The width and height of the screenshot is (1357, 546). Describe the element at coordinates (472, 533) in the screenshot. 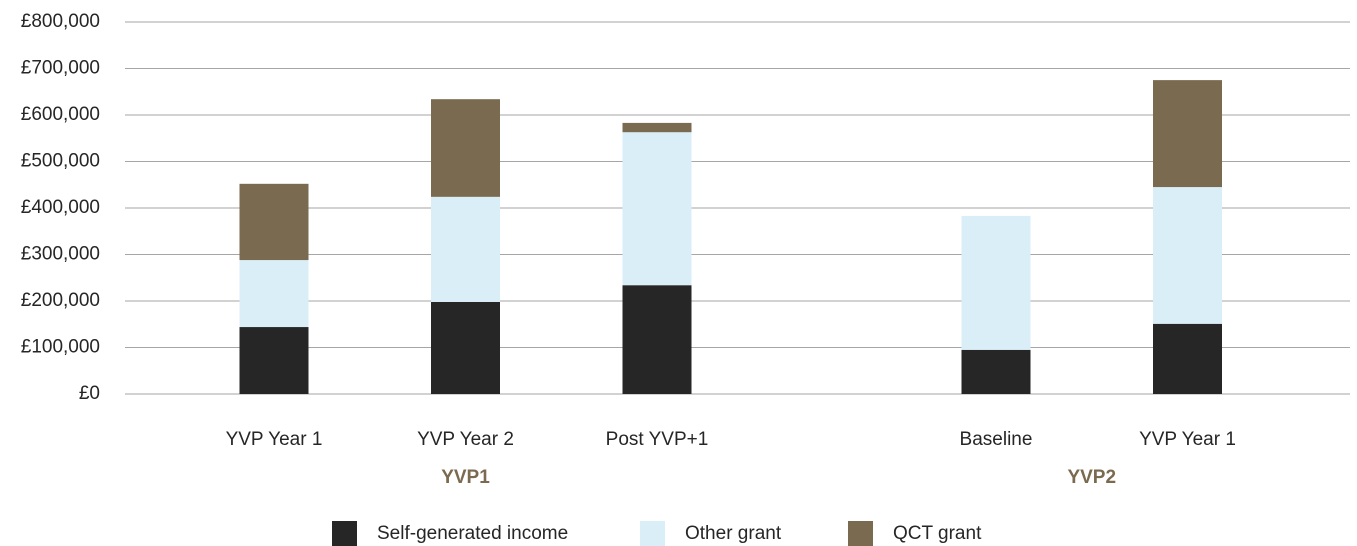

I see `legend-label: Self-generated income` at that location.